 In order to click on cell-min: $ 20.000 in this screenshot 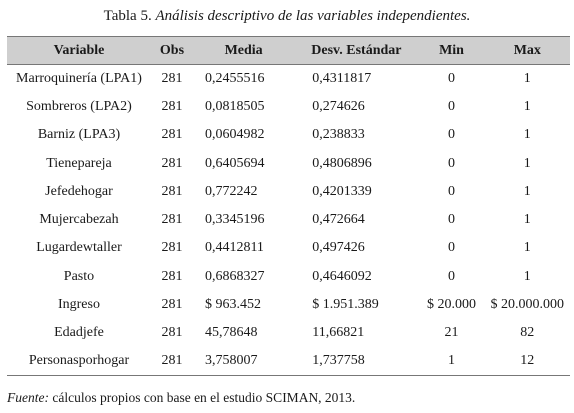, I will do `click(452, 305)`.